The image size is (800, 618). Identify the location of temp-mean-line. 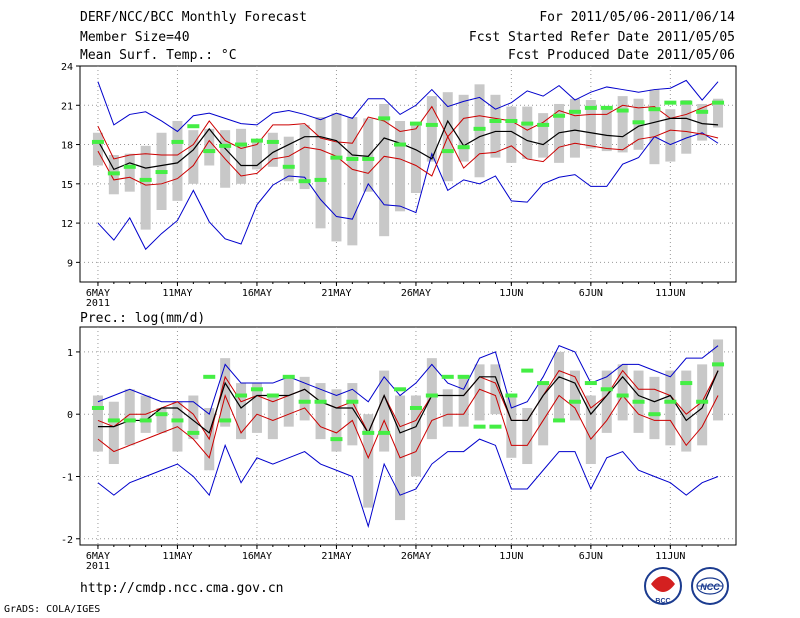
(408, 144).